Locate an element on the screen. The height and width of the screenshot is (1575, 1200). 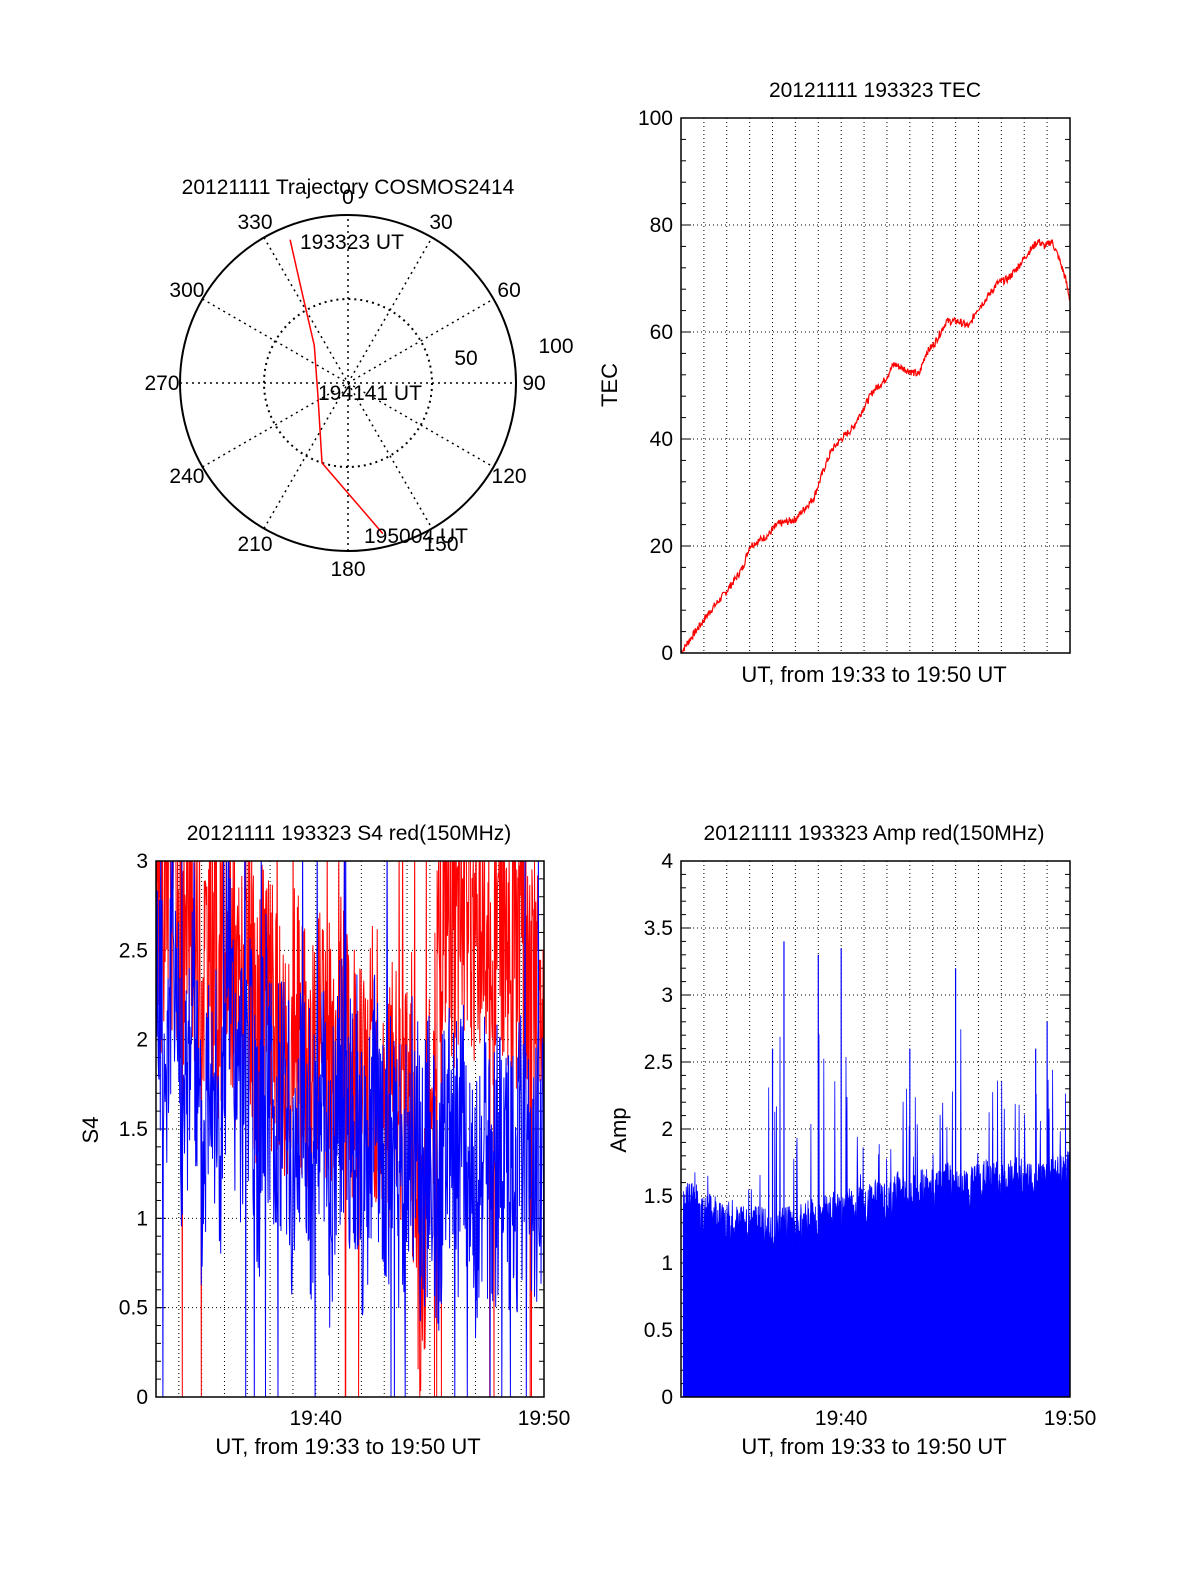
s4-chart-title: 20121111 193323 S4 red(150MHz) is located at coordinates (349, 833).